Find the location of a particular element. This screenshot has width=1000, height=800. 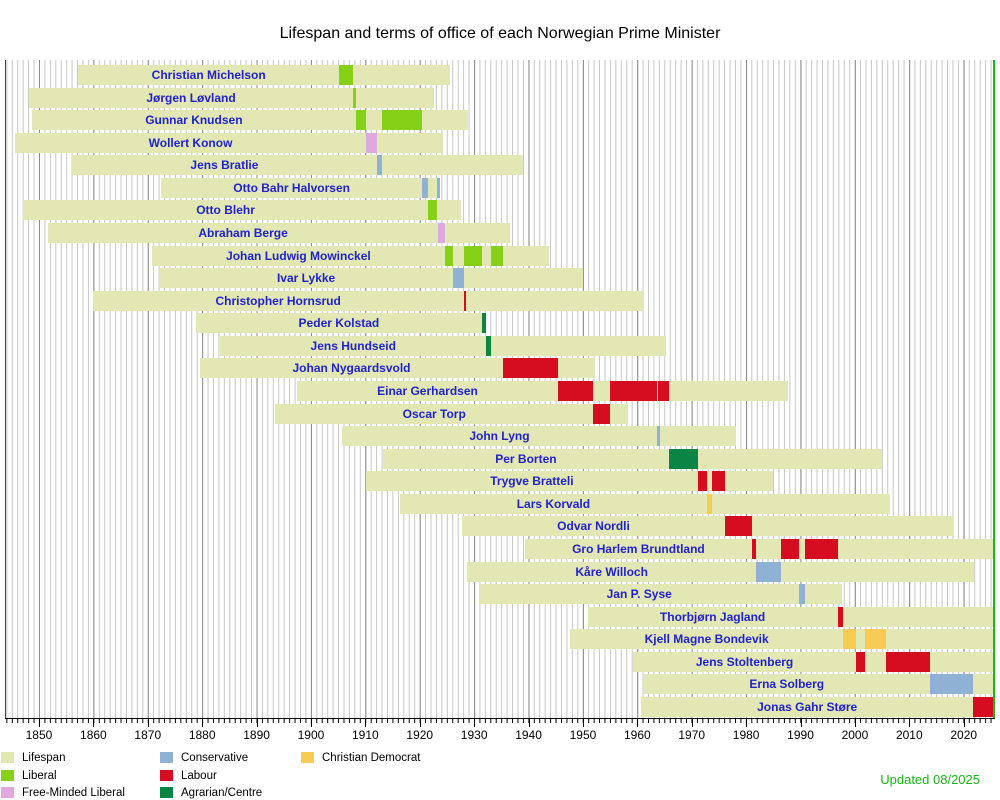

pm-name-label: Erna Solberg is located at coordinates (787, 684).